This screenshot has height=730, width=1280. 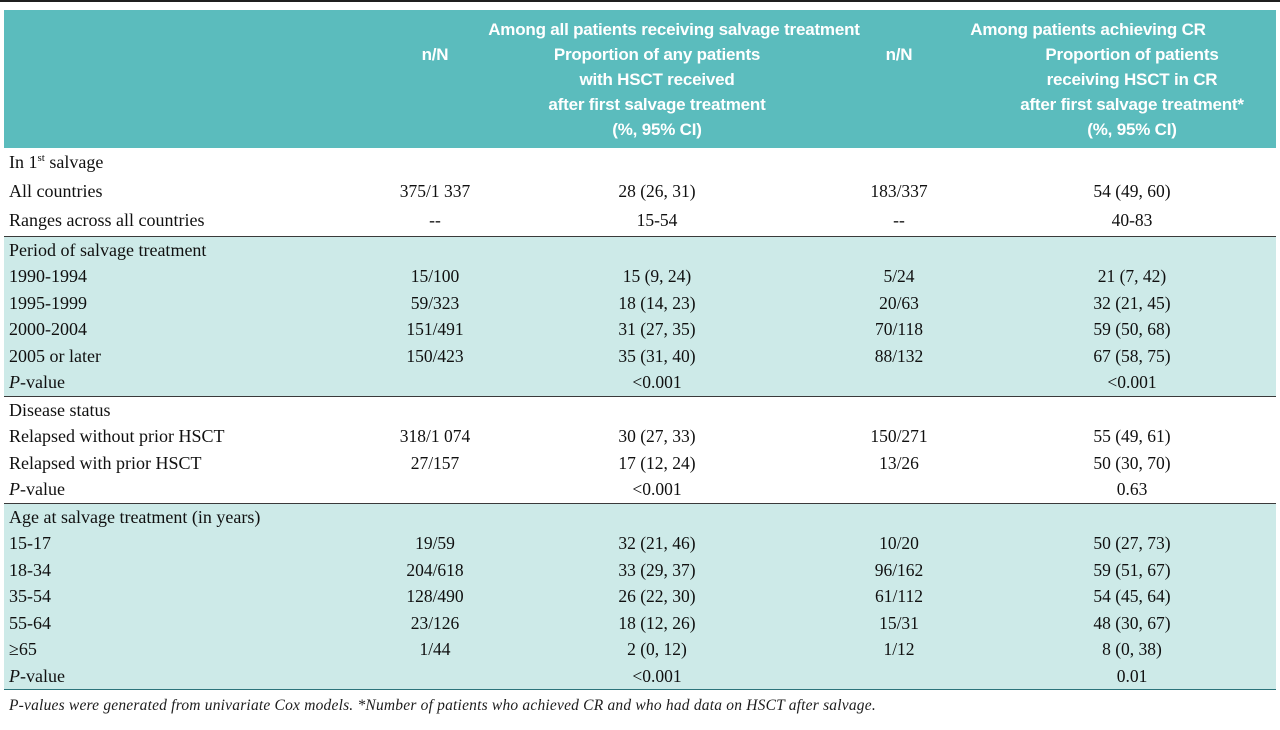 What do you see at coordinates (899, 649) in the screenshot?
I see `n-over-N-cell: 1/12` at bounding box center [899, 649].